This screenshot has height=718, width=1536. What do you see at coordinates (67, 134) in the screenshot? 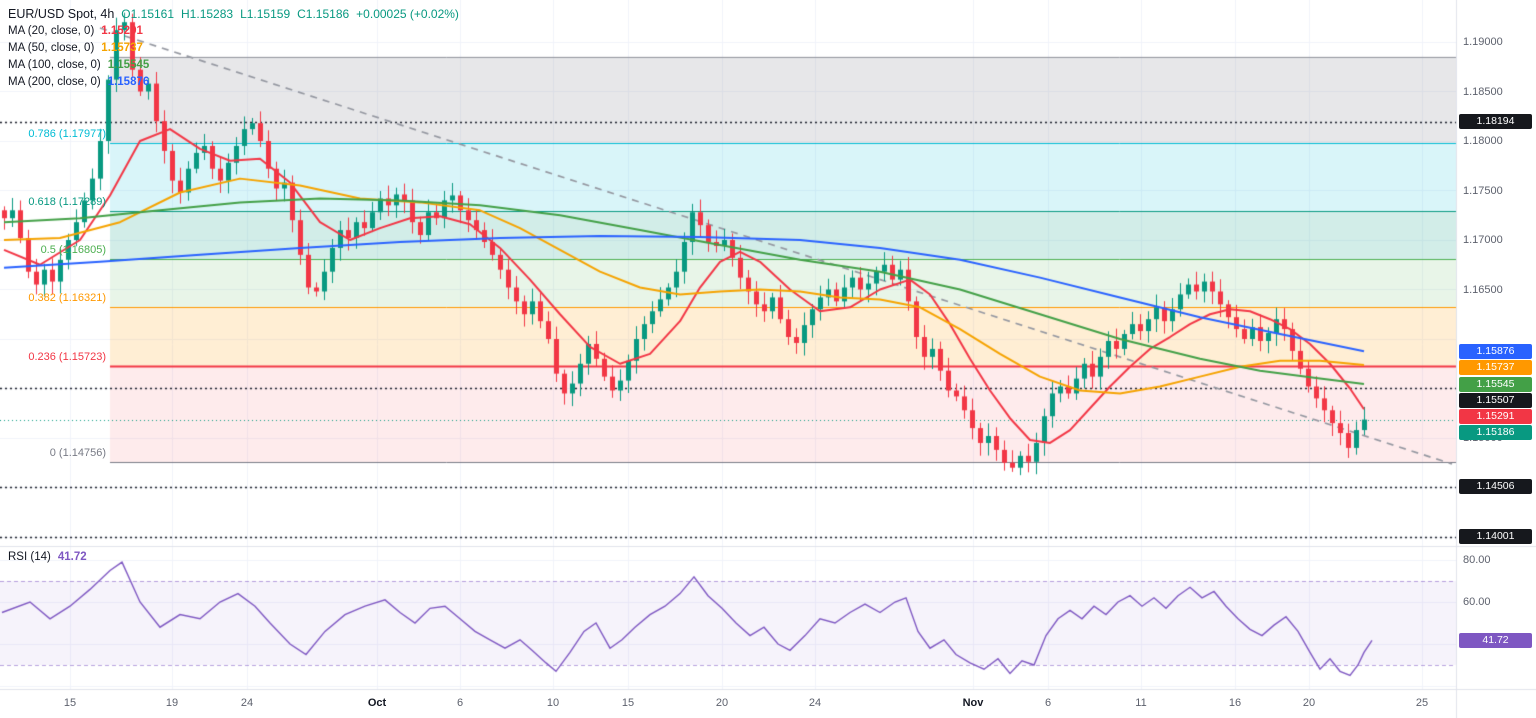
I see `fib-0786-label: 0.786 (1.17977)` at bounding box center [67, 134].